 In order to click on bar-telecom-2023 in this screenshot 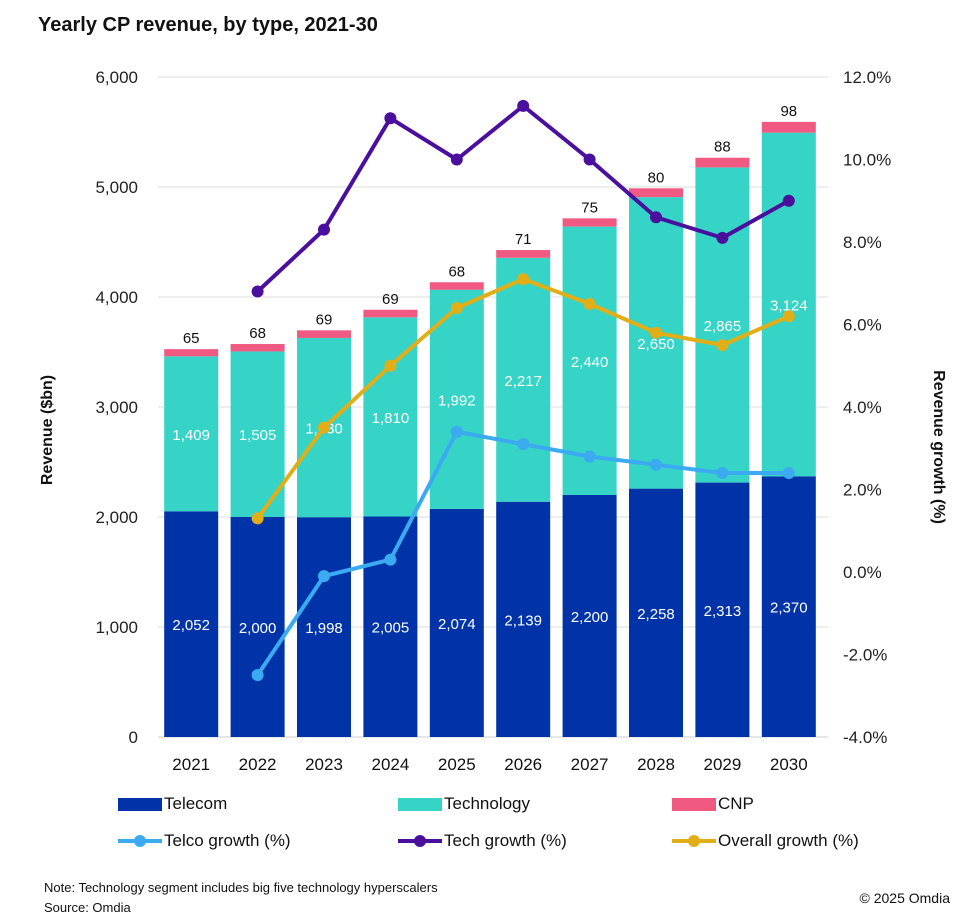, I will do `click(324, 627)`.